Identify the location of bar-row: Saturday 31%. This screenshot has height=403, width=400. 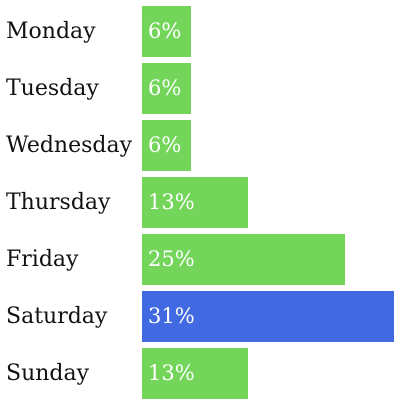
(200, 316).